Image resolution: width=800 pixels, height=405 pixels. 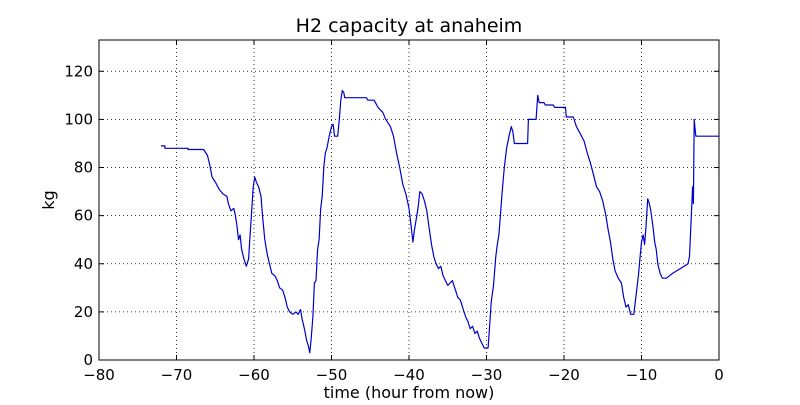 What do you see at coordinates (78, 119) in the screenshot?
I see `y-tick-label: 100` at bounding box center [78, 119].